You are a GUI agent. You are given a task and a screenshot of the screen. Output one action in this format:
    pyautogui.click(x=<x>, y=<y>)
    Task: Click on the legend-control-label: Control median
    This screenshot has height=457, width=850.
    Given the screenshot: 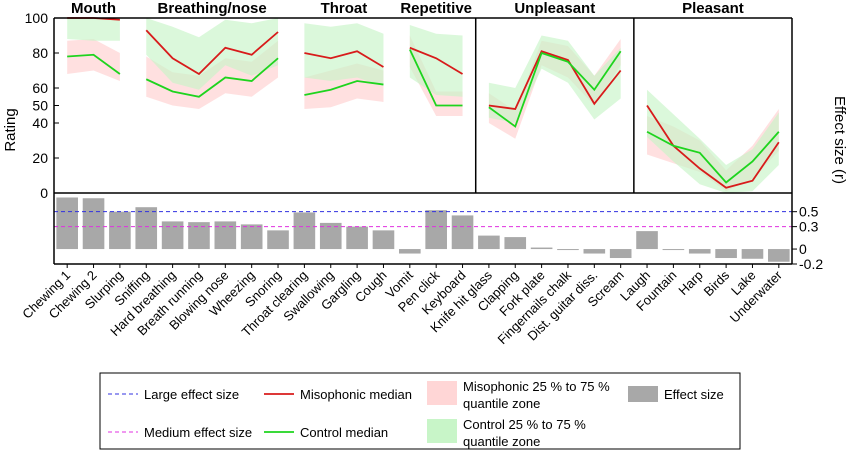 What is the action you would take?
    pyautogui.click(x=344, y=432)
    